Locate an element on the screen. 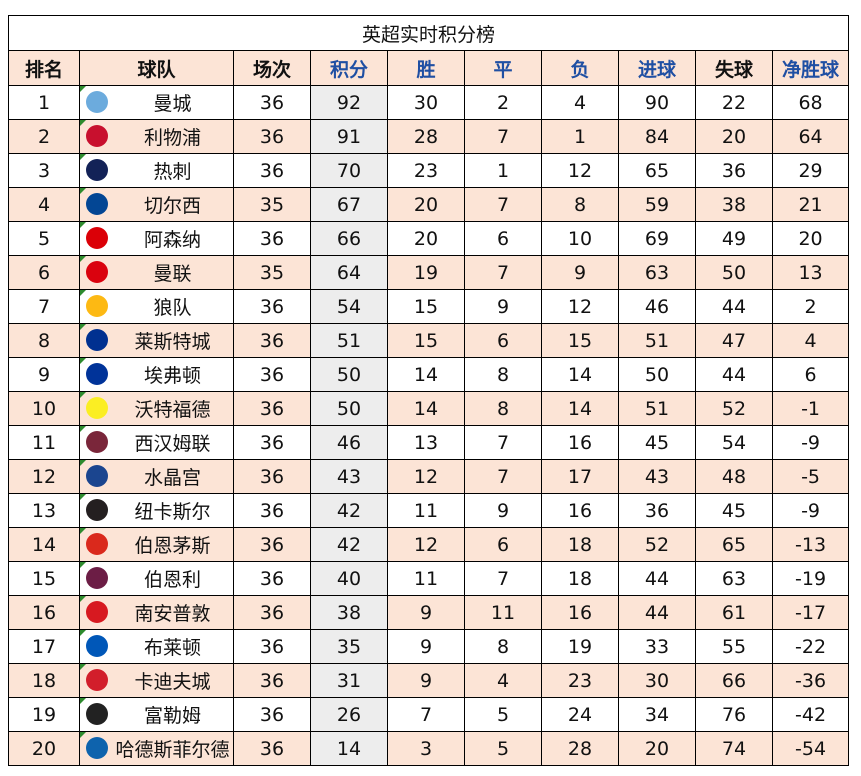 This screenshot has height=776, width=861. cell-gf: 51 is located at coordinates (657, 408).